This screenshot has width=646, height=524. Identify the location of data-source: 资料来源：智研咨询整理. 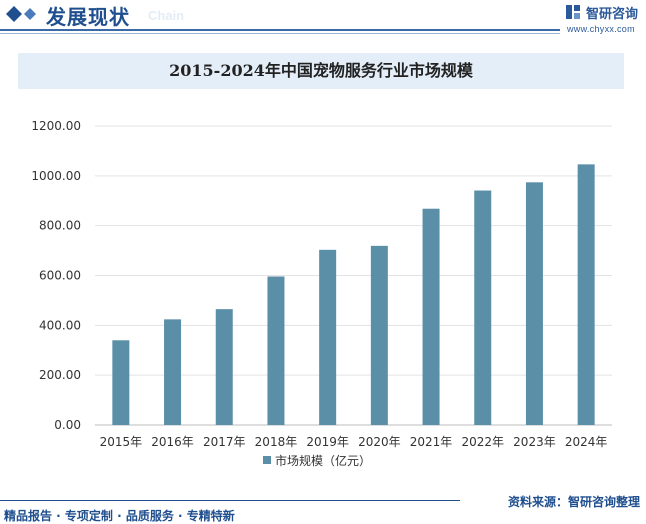
(573, 502).